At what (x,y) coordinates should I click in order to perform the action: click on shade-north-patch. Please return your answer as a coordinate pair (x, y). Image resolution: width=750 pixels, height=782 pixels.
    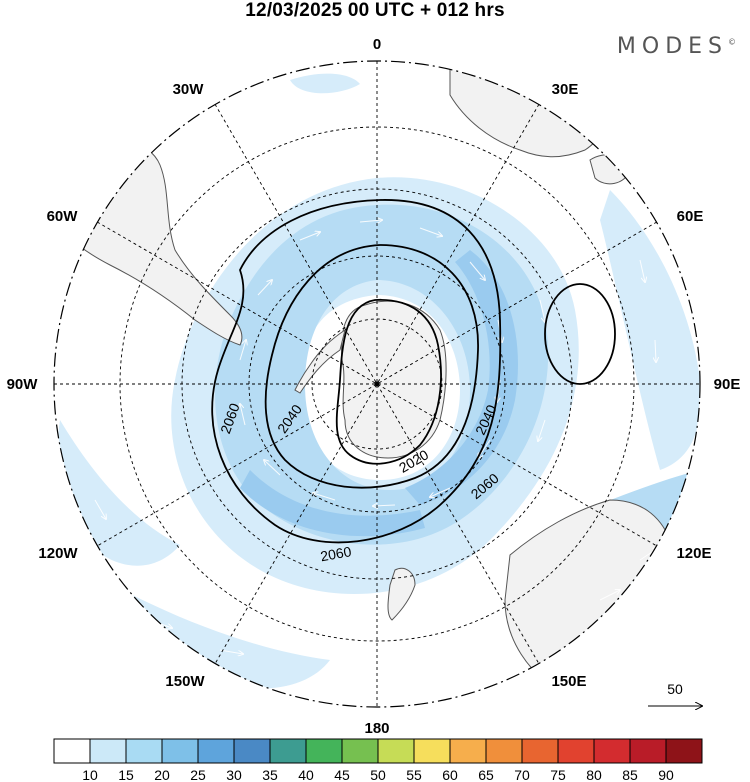
    Looking at the image, I should click on (325, 83).